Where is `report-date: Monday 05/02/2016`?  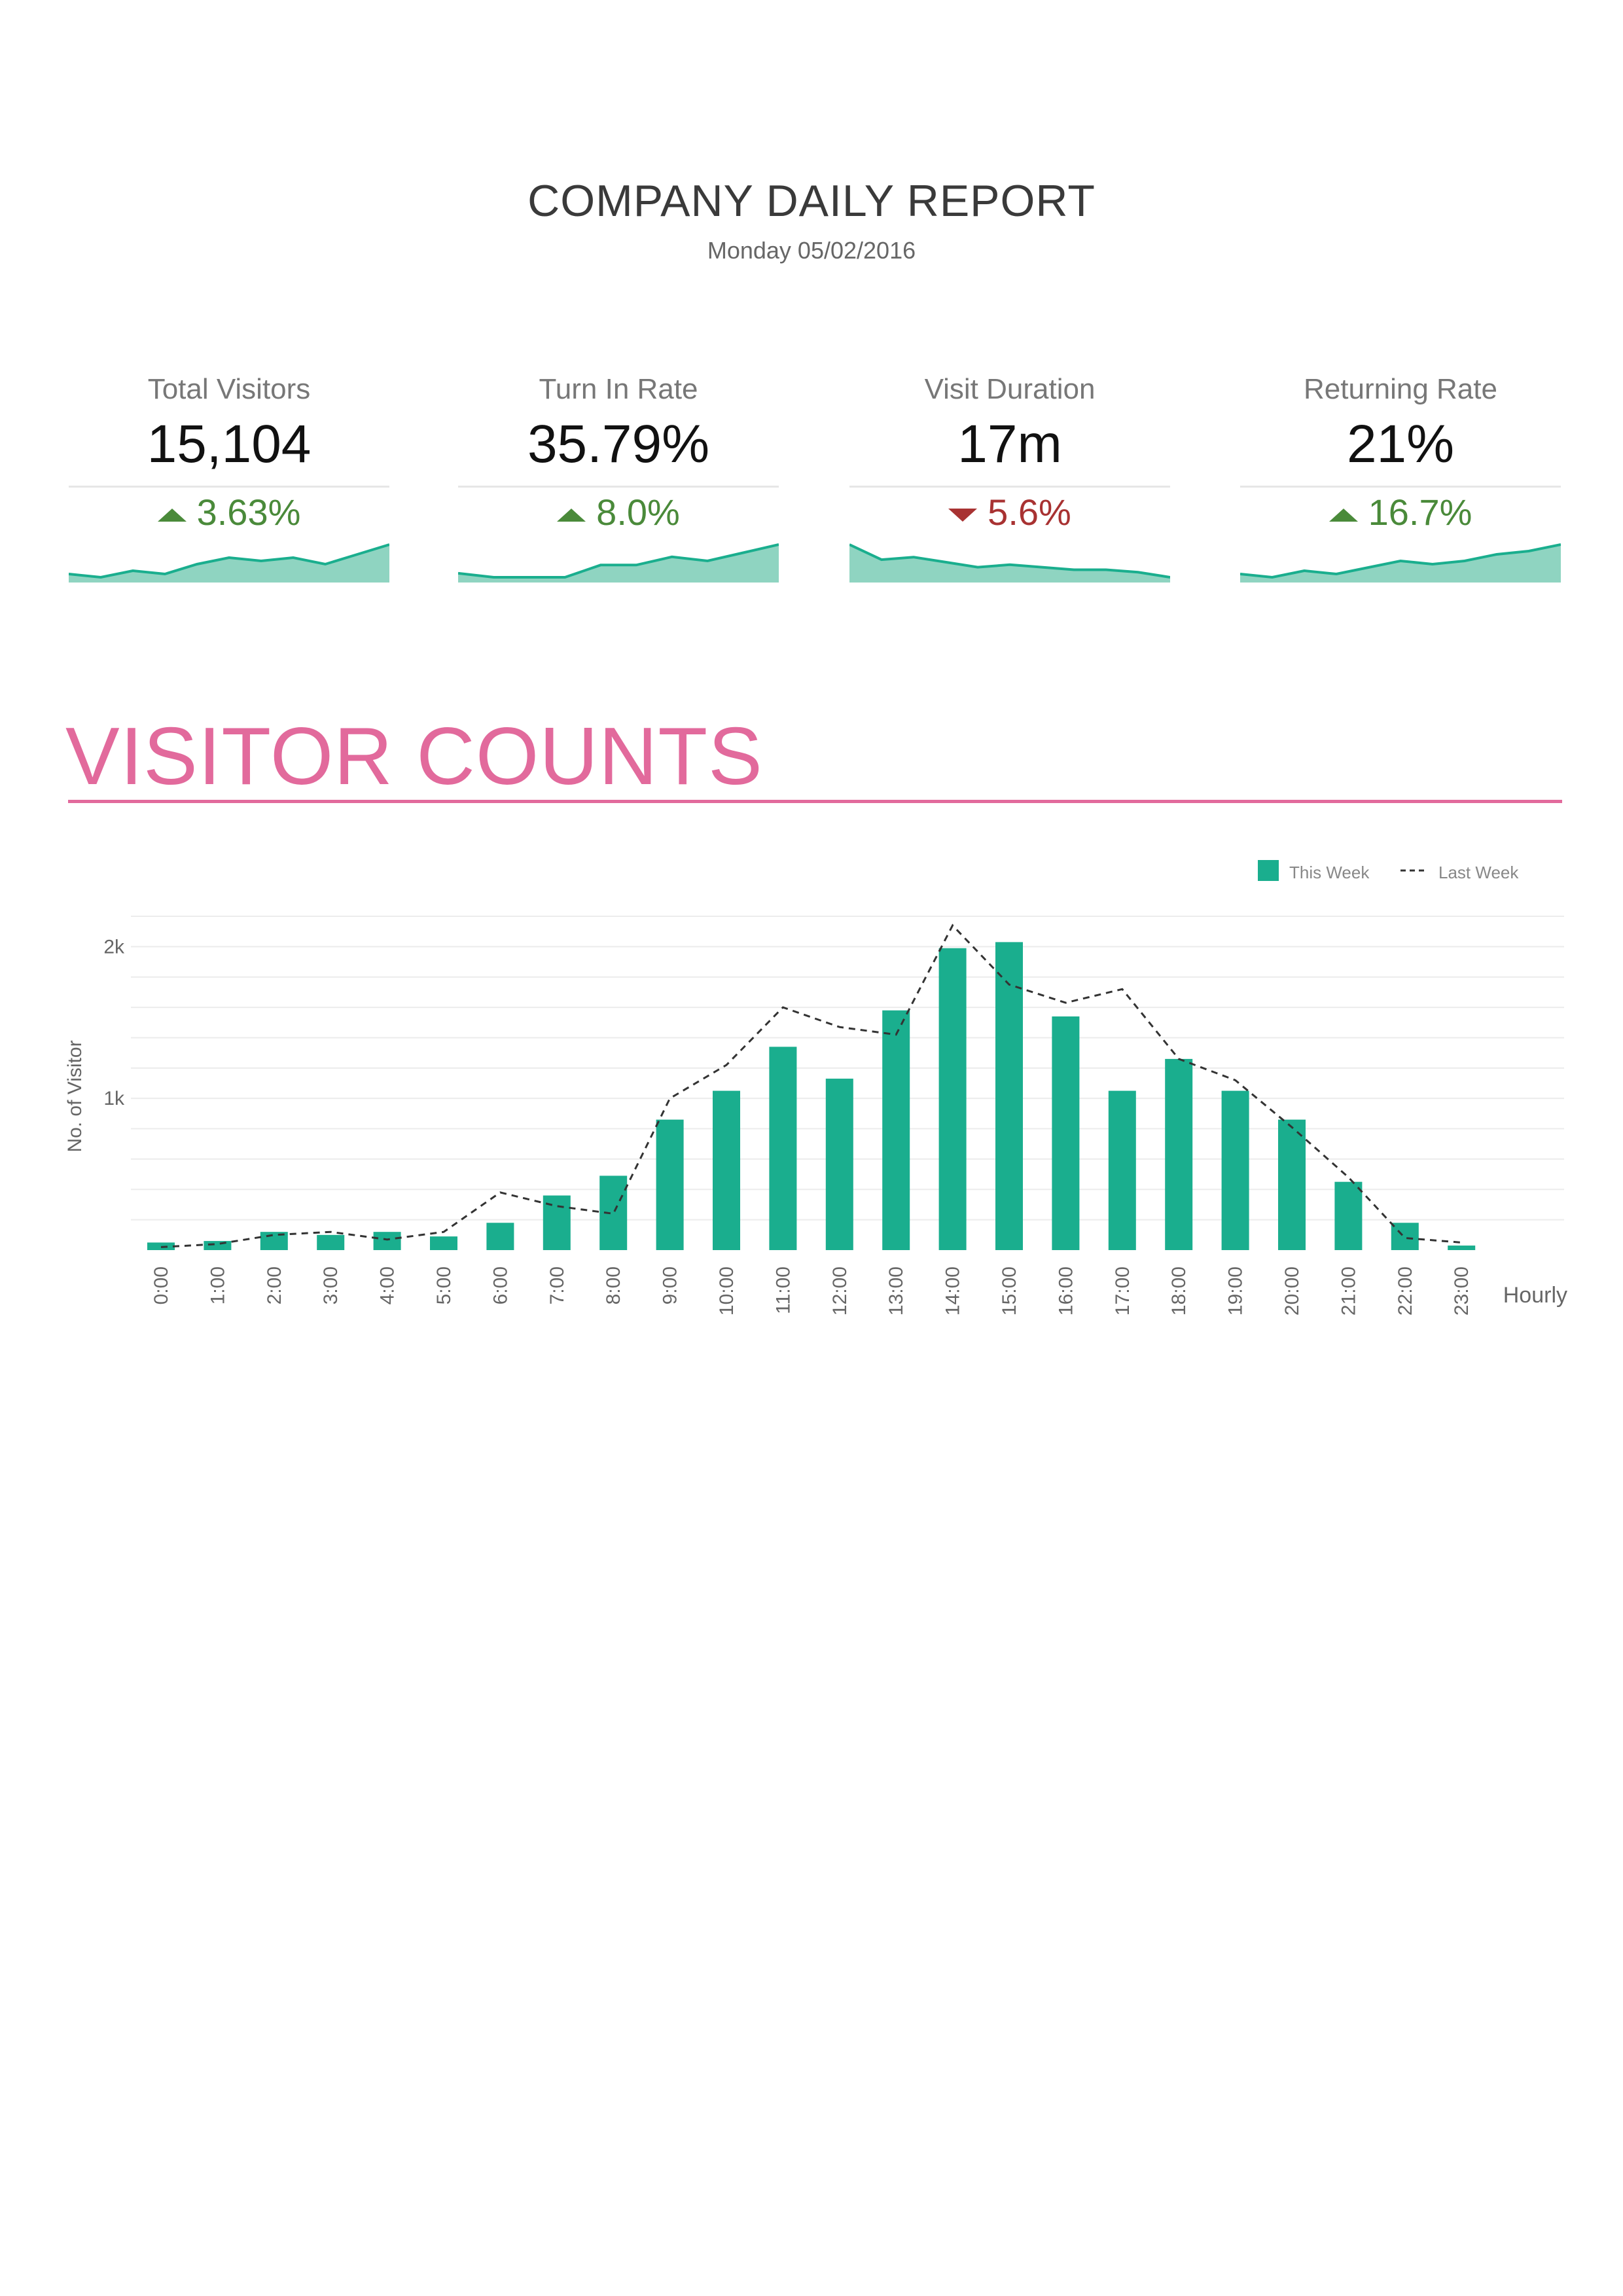
report-date: Monday 05/02/2016 is located at coordinates (811, 250).